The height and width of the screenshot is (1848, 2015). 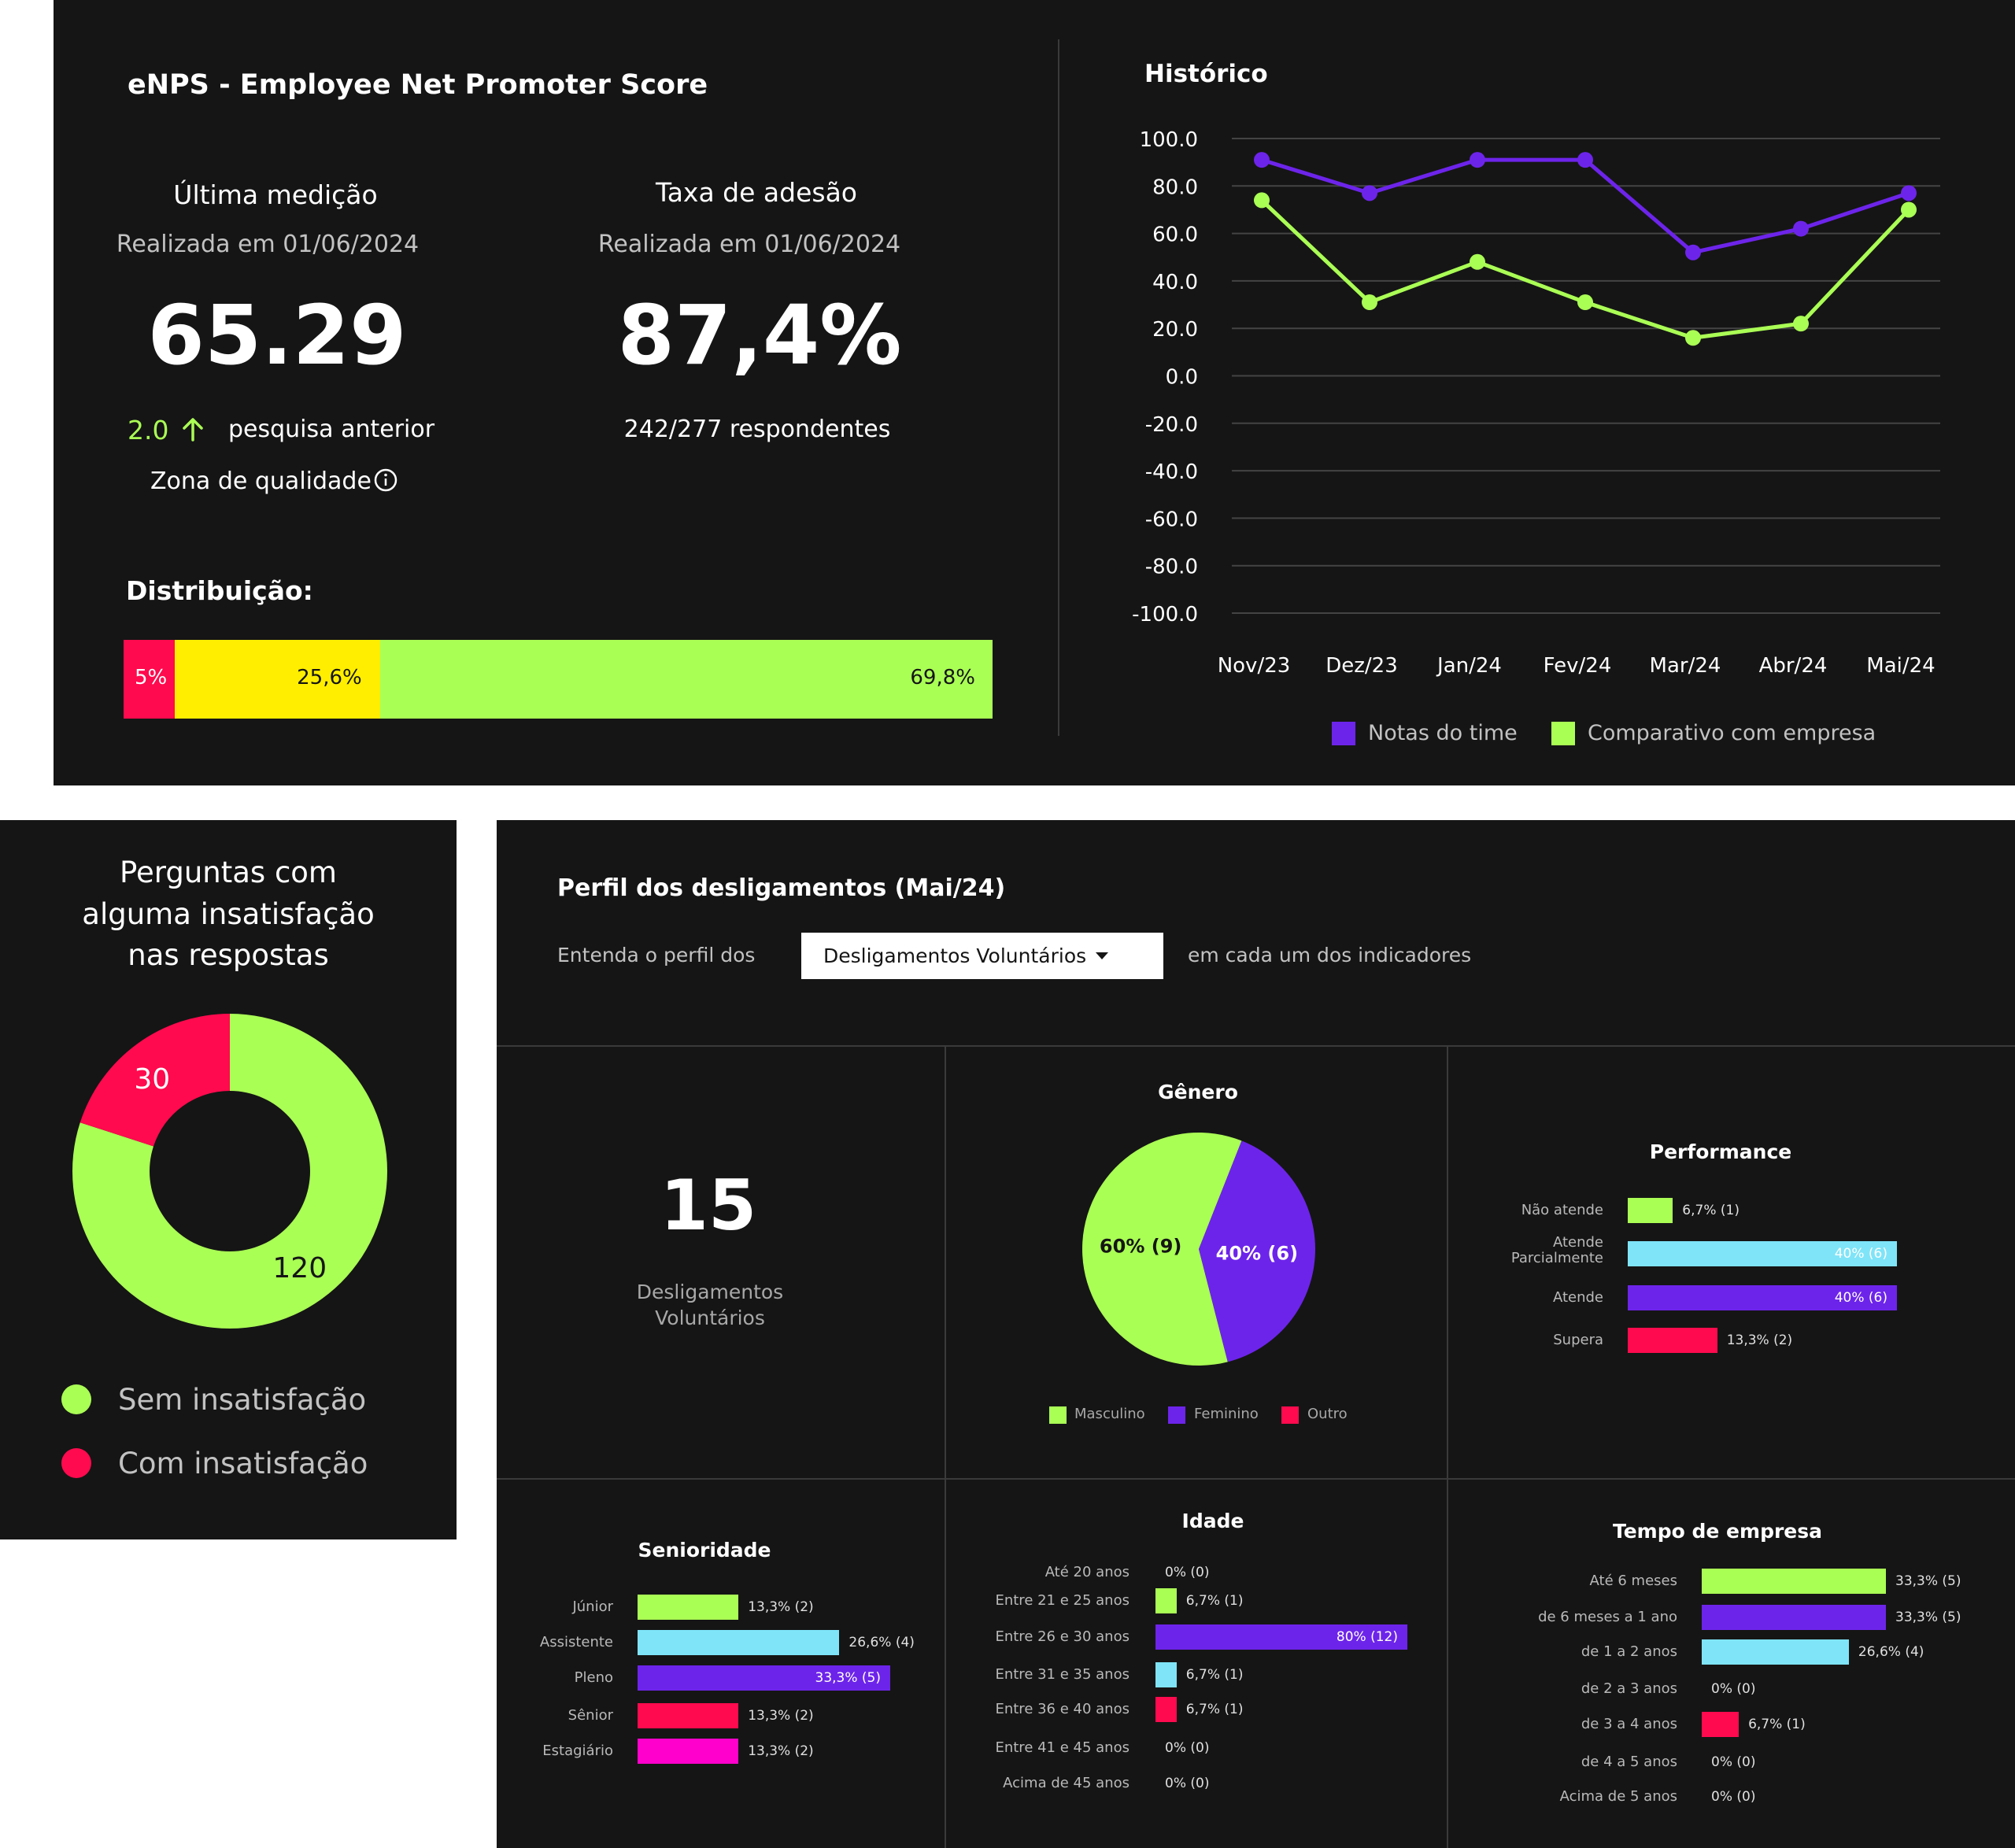 What do you see at coordinates (1062, 1600) in the screenshot?
I see `bar-category-label: Entre 21 e 25 anos` at bounding box center [1062, 1600].